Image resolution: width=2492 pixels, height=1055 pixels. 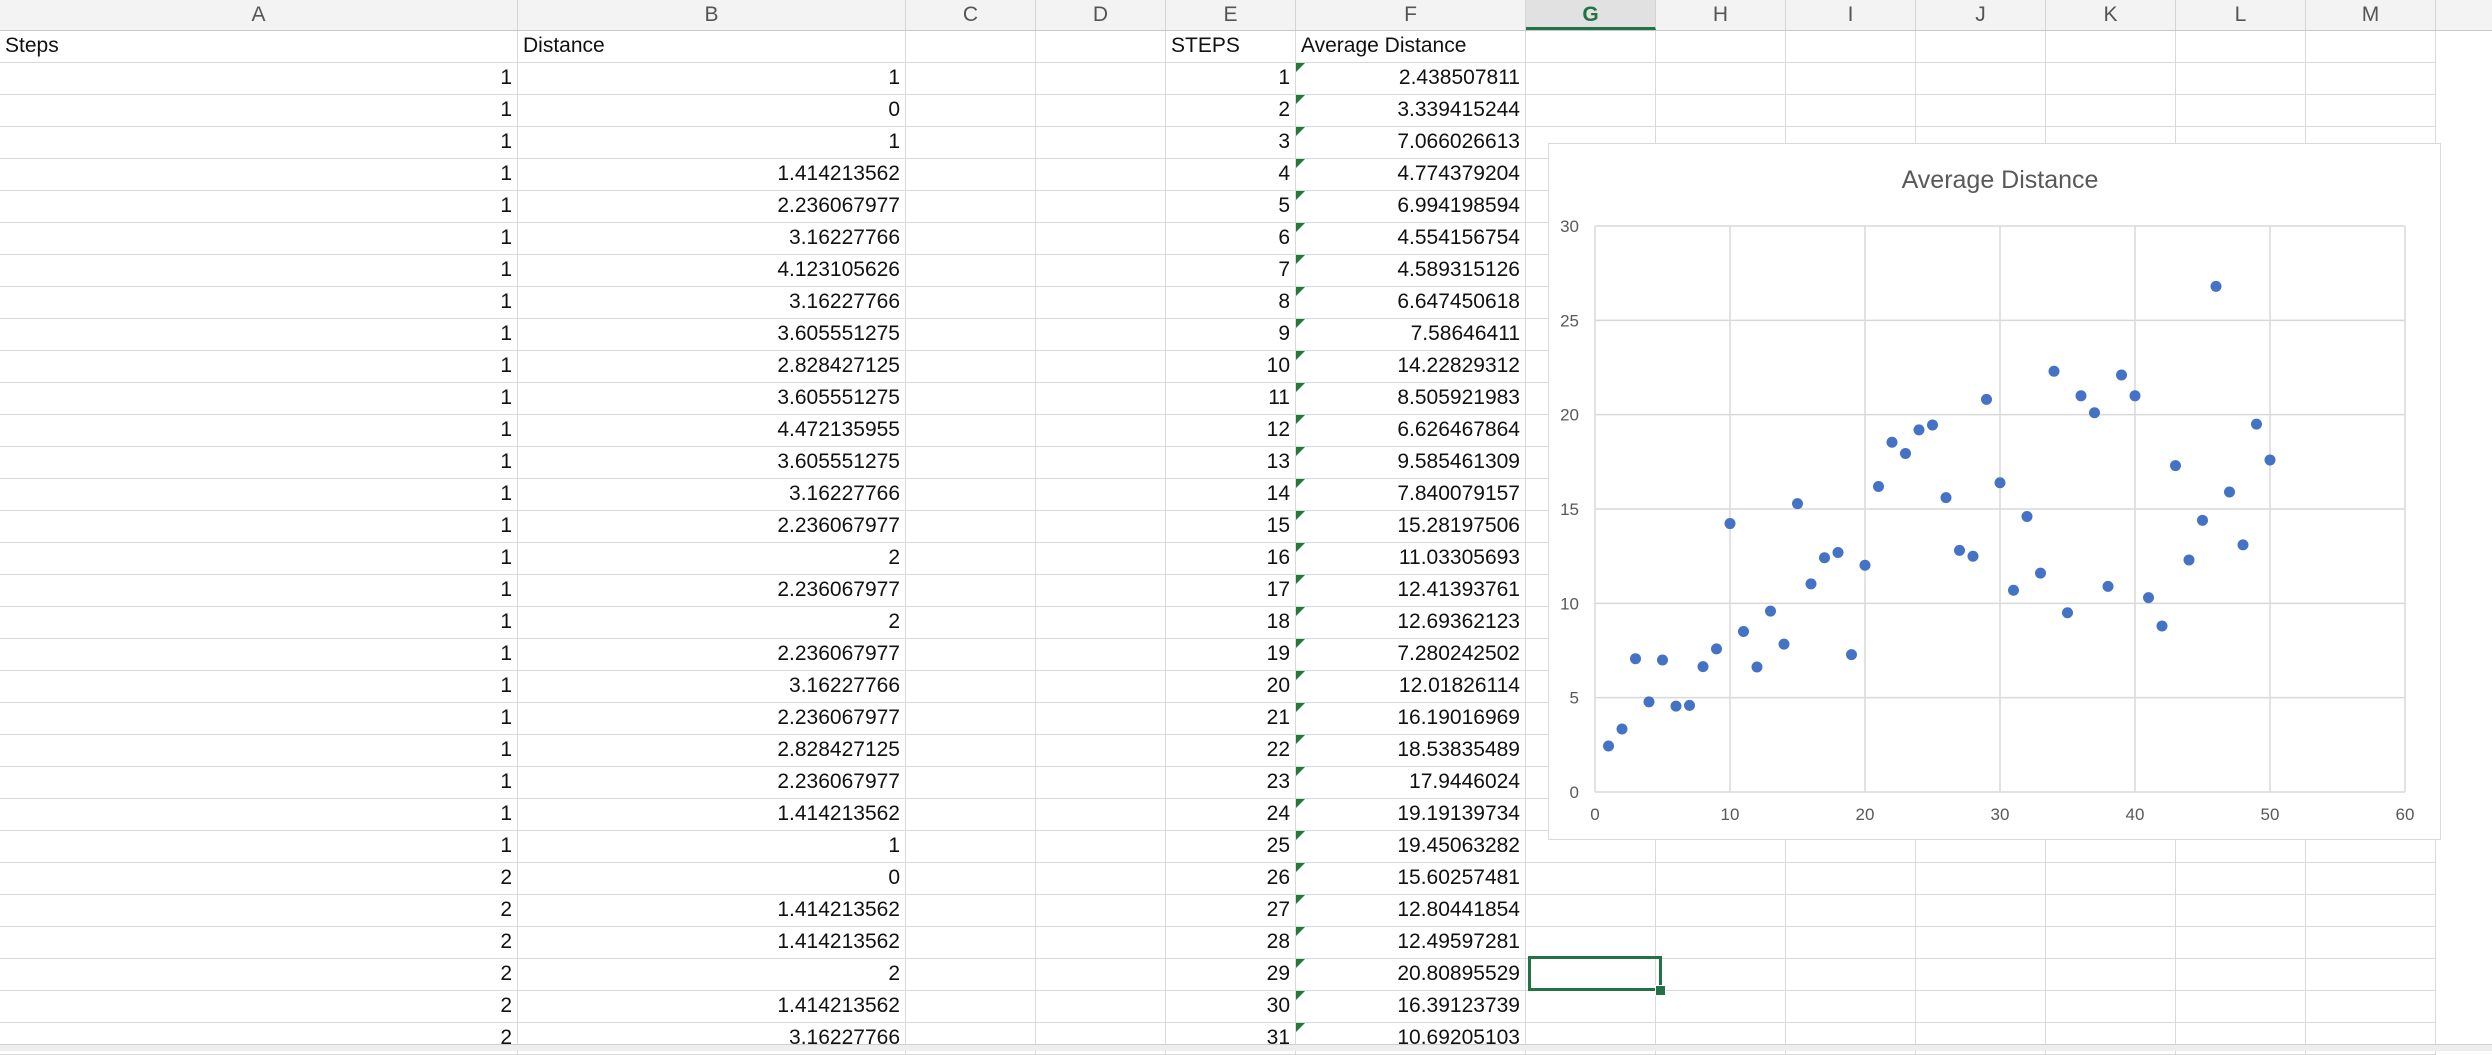 I want to click on cell-e: 25, so click(x=1231, y=847).